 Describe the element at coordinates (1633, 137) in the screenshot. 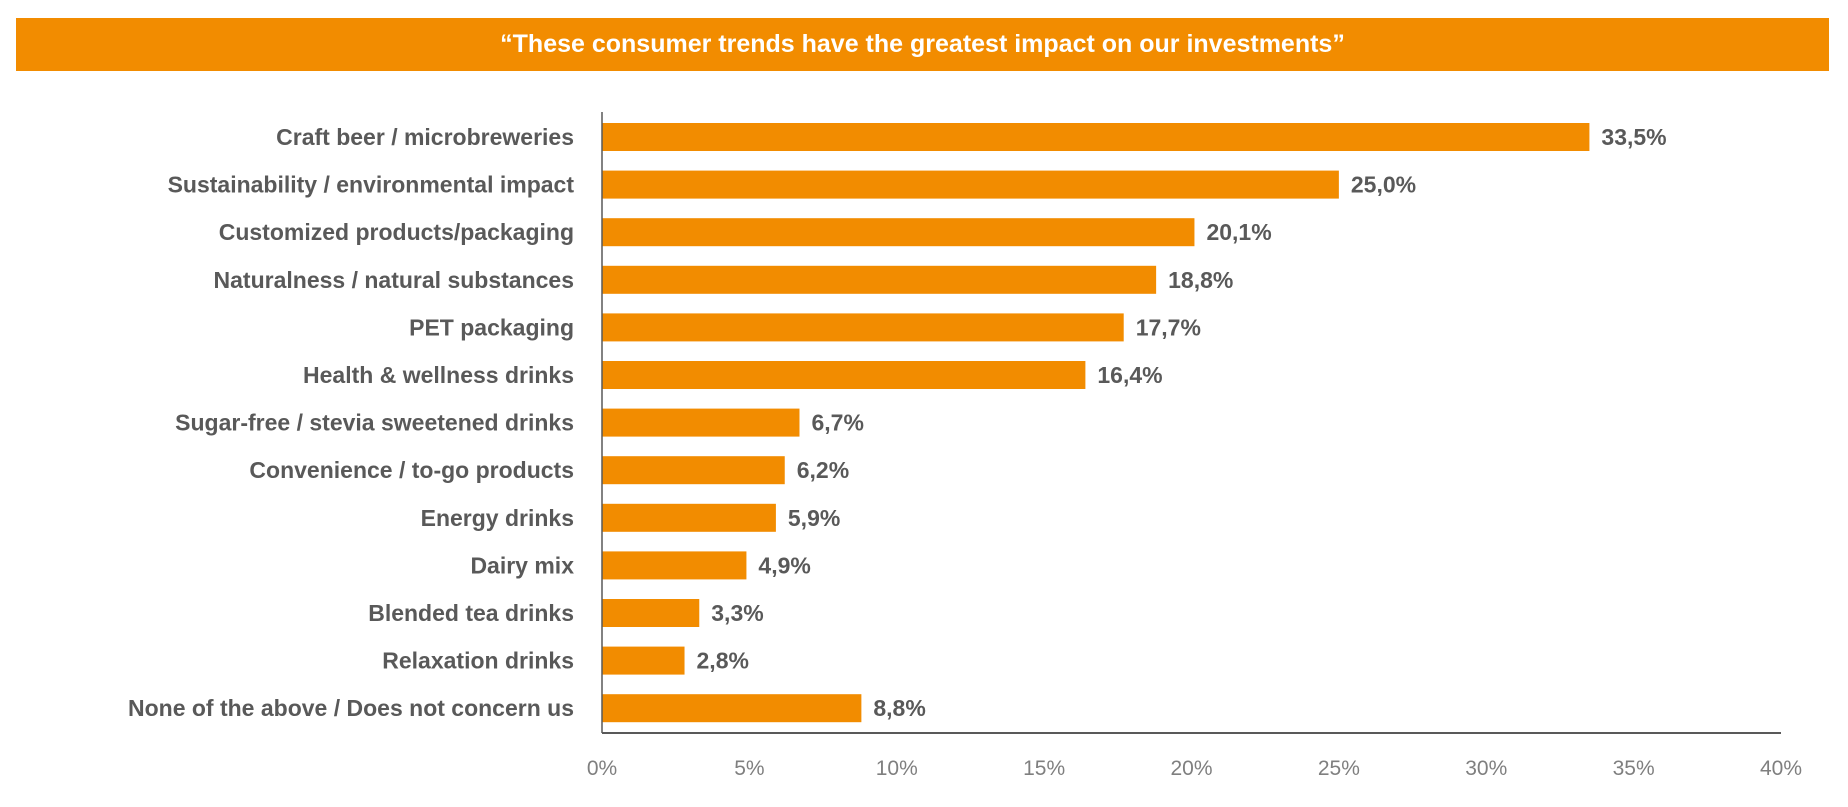

I see `data-label: 33,5%` at that location.